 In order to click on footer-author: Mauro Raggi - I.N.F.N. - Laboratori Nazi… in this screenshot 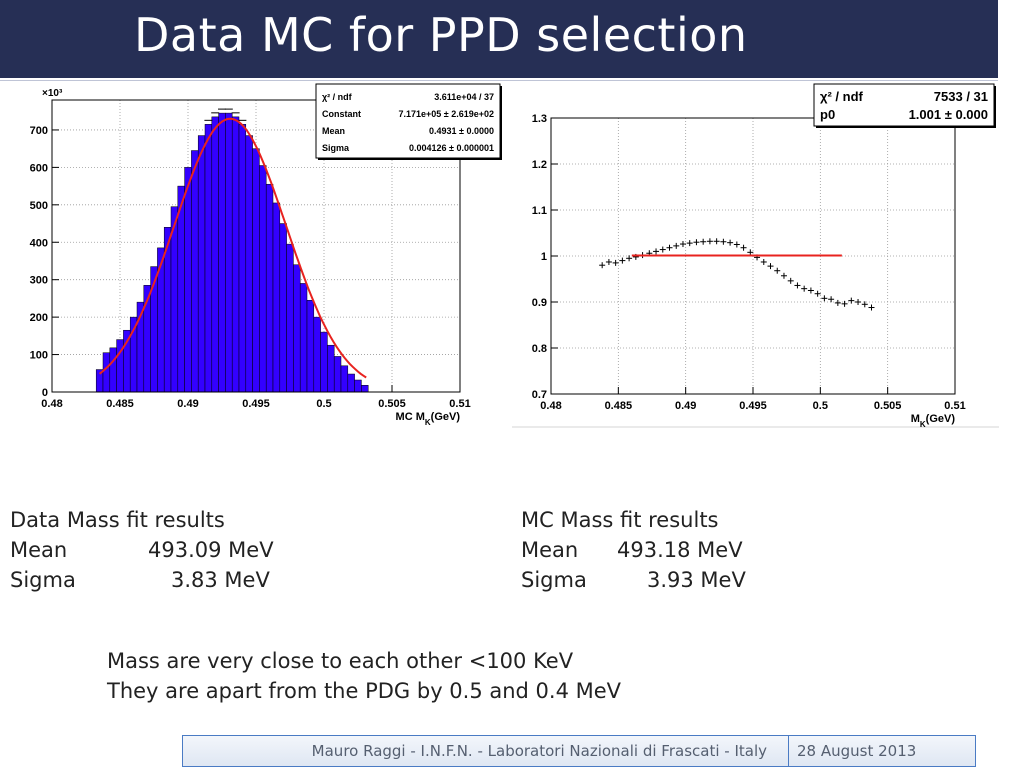, I will do `click(539, 751)`.